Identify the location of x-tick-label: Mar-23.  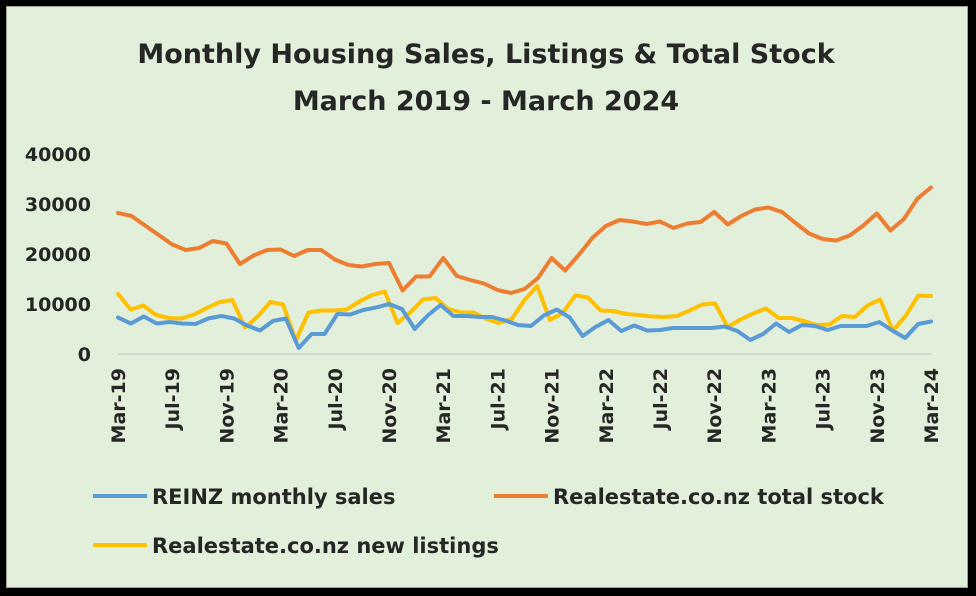
(769, 405).